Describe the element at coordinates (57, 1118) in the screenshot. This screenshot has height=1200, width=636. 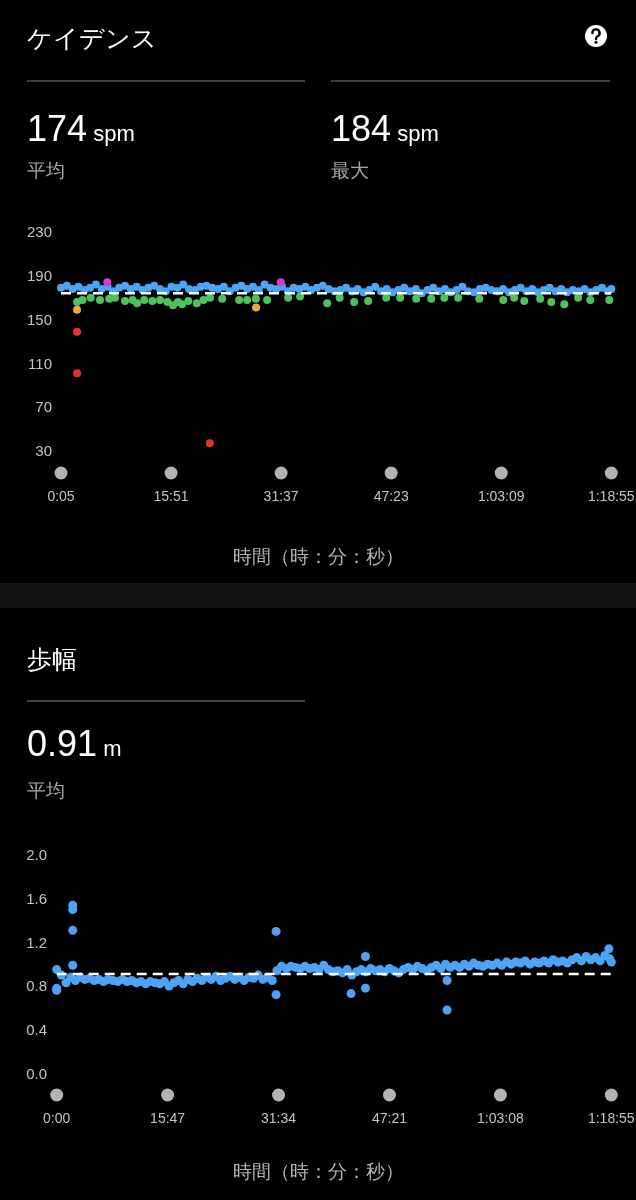
I see `x-tick-label: 0:00` at that location.